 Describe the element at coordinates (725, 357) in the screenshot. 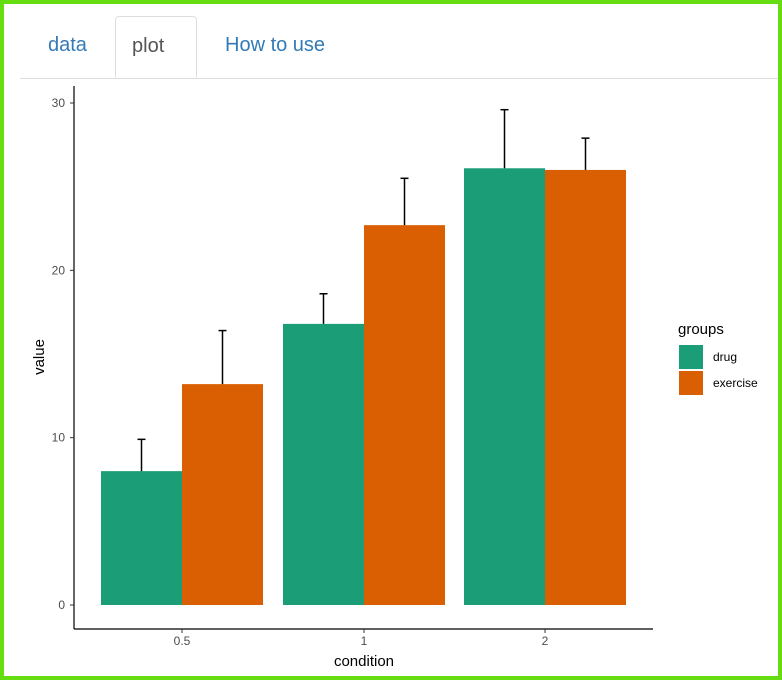

I see `legend-label-drug: drug` at that location.